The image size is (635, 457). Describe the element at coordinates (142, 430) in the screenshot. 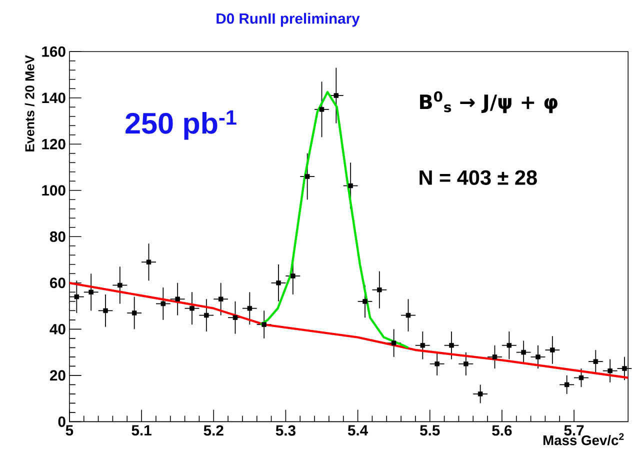

I see `x-tick-label: 5.1` at that location.